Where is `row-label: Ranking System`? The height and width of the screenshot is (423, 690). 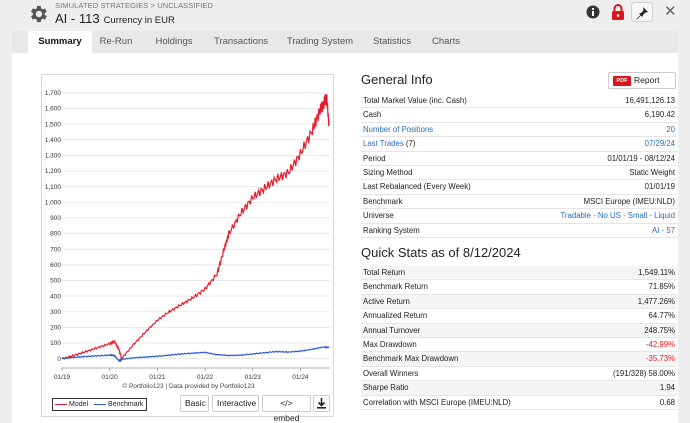 row-label: Ranking System is located at coordinates (391, 230).